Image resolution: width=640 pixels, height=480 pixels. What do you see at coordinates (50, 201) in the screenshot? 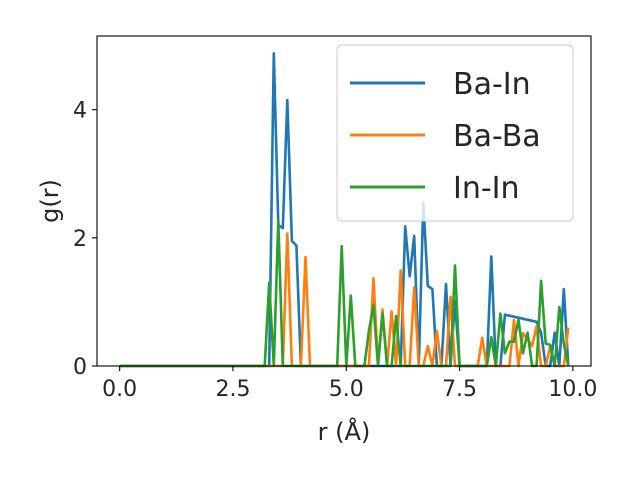
I see `y-axis-label: g(r)` at bounding box center [50, 201].